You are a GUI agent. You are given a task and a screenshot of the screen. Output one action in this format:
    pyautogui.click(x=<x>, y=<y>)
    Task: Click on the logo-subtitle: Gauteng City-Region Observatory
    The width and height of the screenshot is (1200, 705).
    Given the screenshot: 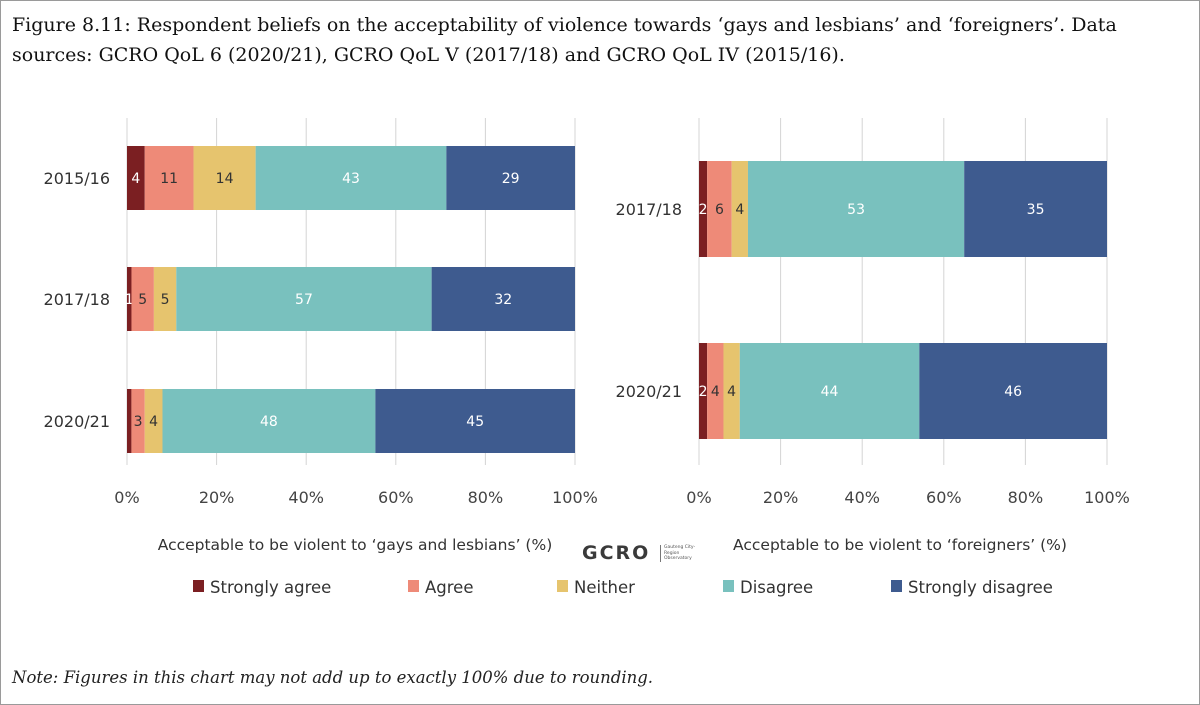 What is the action you would take?
    pyautogui.click(x=680, y=553)
    